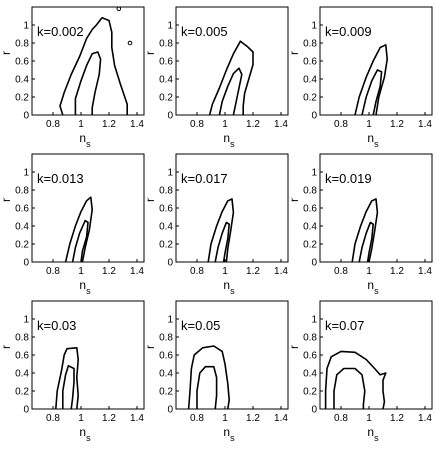 Image resolution: width=436 pixels, height=453 pixels. I want to click on k-label: k=0.05, so click(200, 325).